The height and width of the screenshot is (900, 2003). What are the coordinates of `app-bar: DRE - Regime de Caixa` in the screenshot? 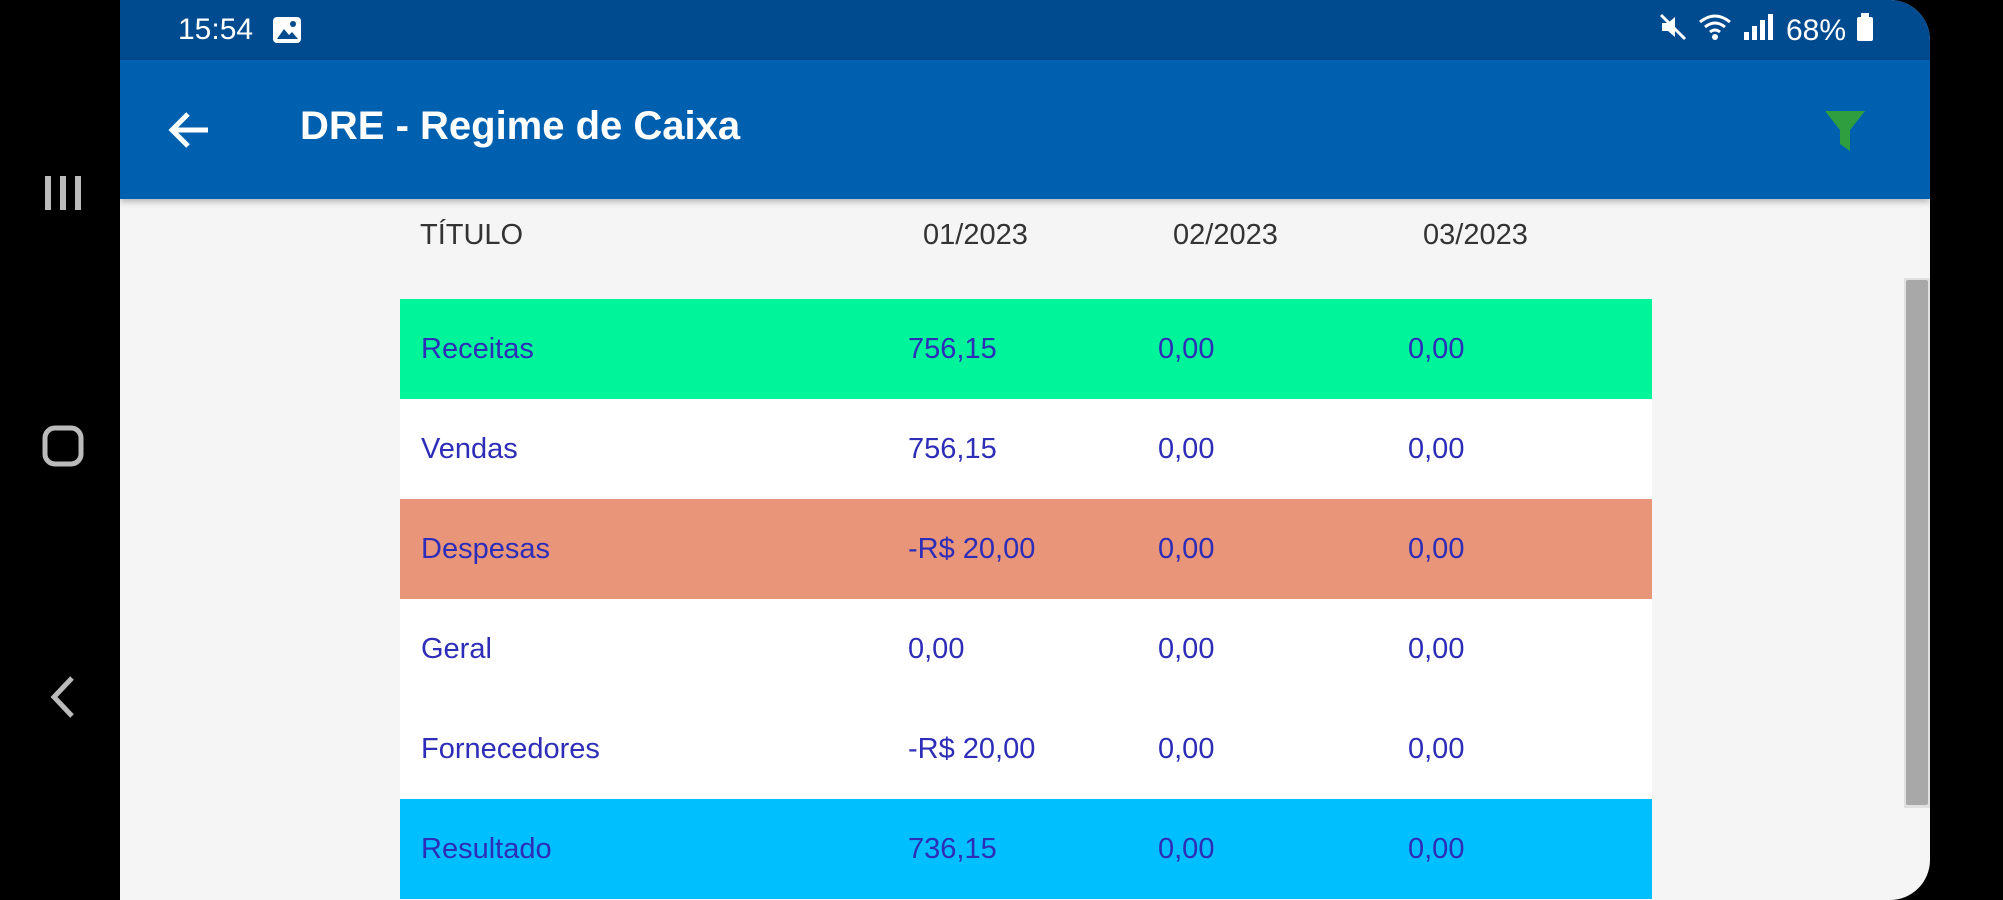 It's located at (1025, 129).